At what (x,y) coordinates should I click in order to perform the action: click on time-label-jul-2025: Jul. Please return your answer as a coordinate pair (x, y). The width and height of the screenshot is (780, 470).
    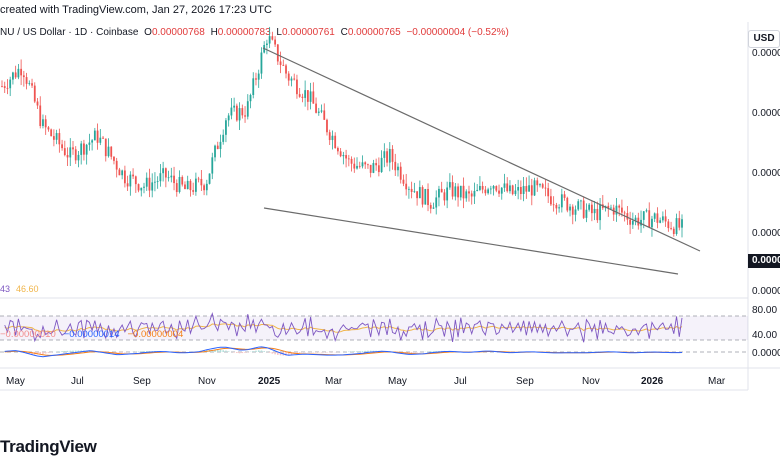
    Looking at the image, I should click on (460, 381).